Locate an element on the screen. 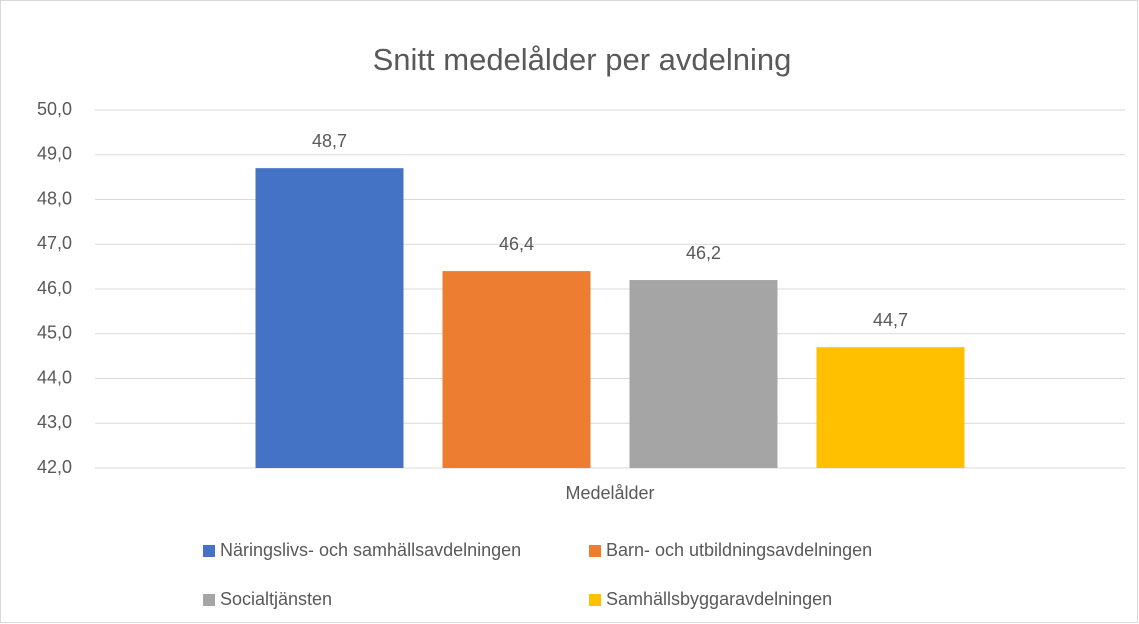 The width and height of the screenshot is (1139, 624). y-tick-label: 47,0 is located at coordinates (54, 243).